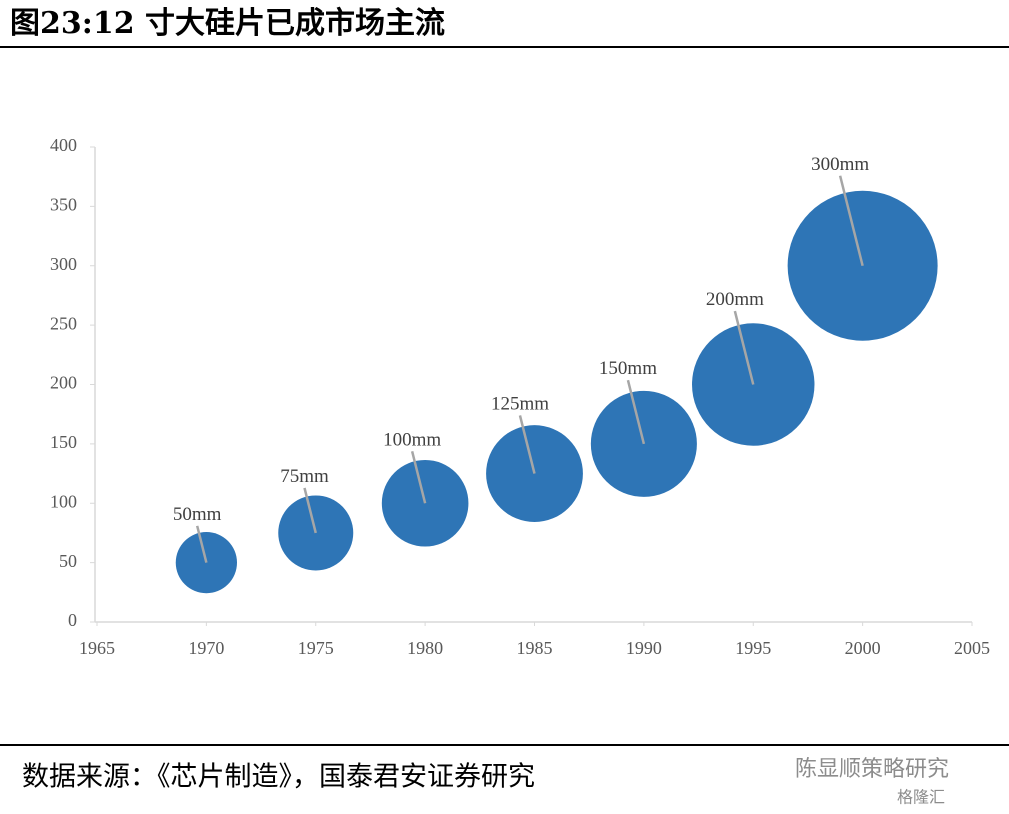  Describe the element at coordinates (63, 205) in the screenshot. I see `y-tick-label: 350` at that location.